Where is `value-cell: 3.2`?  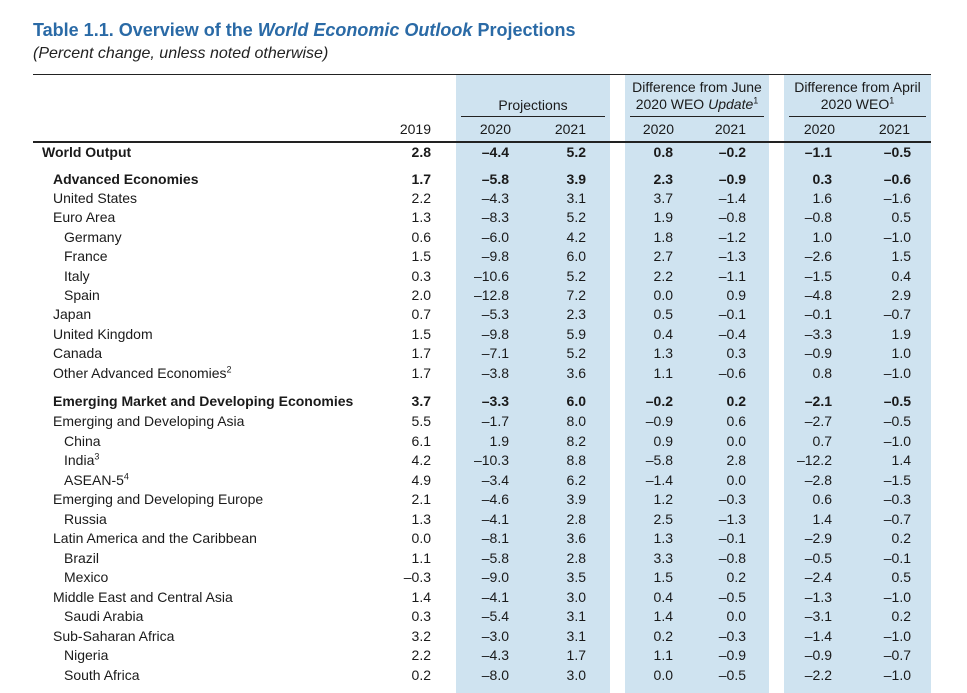 value-cell: 3.2 is located at coordinates (421, 636).